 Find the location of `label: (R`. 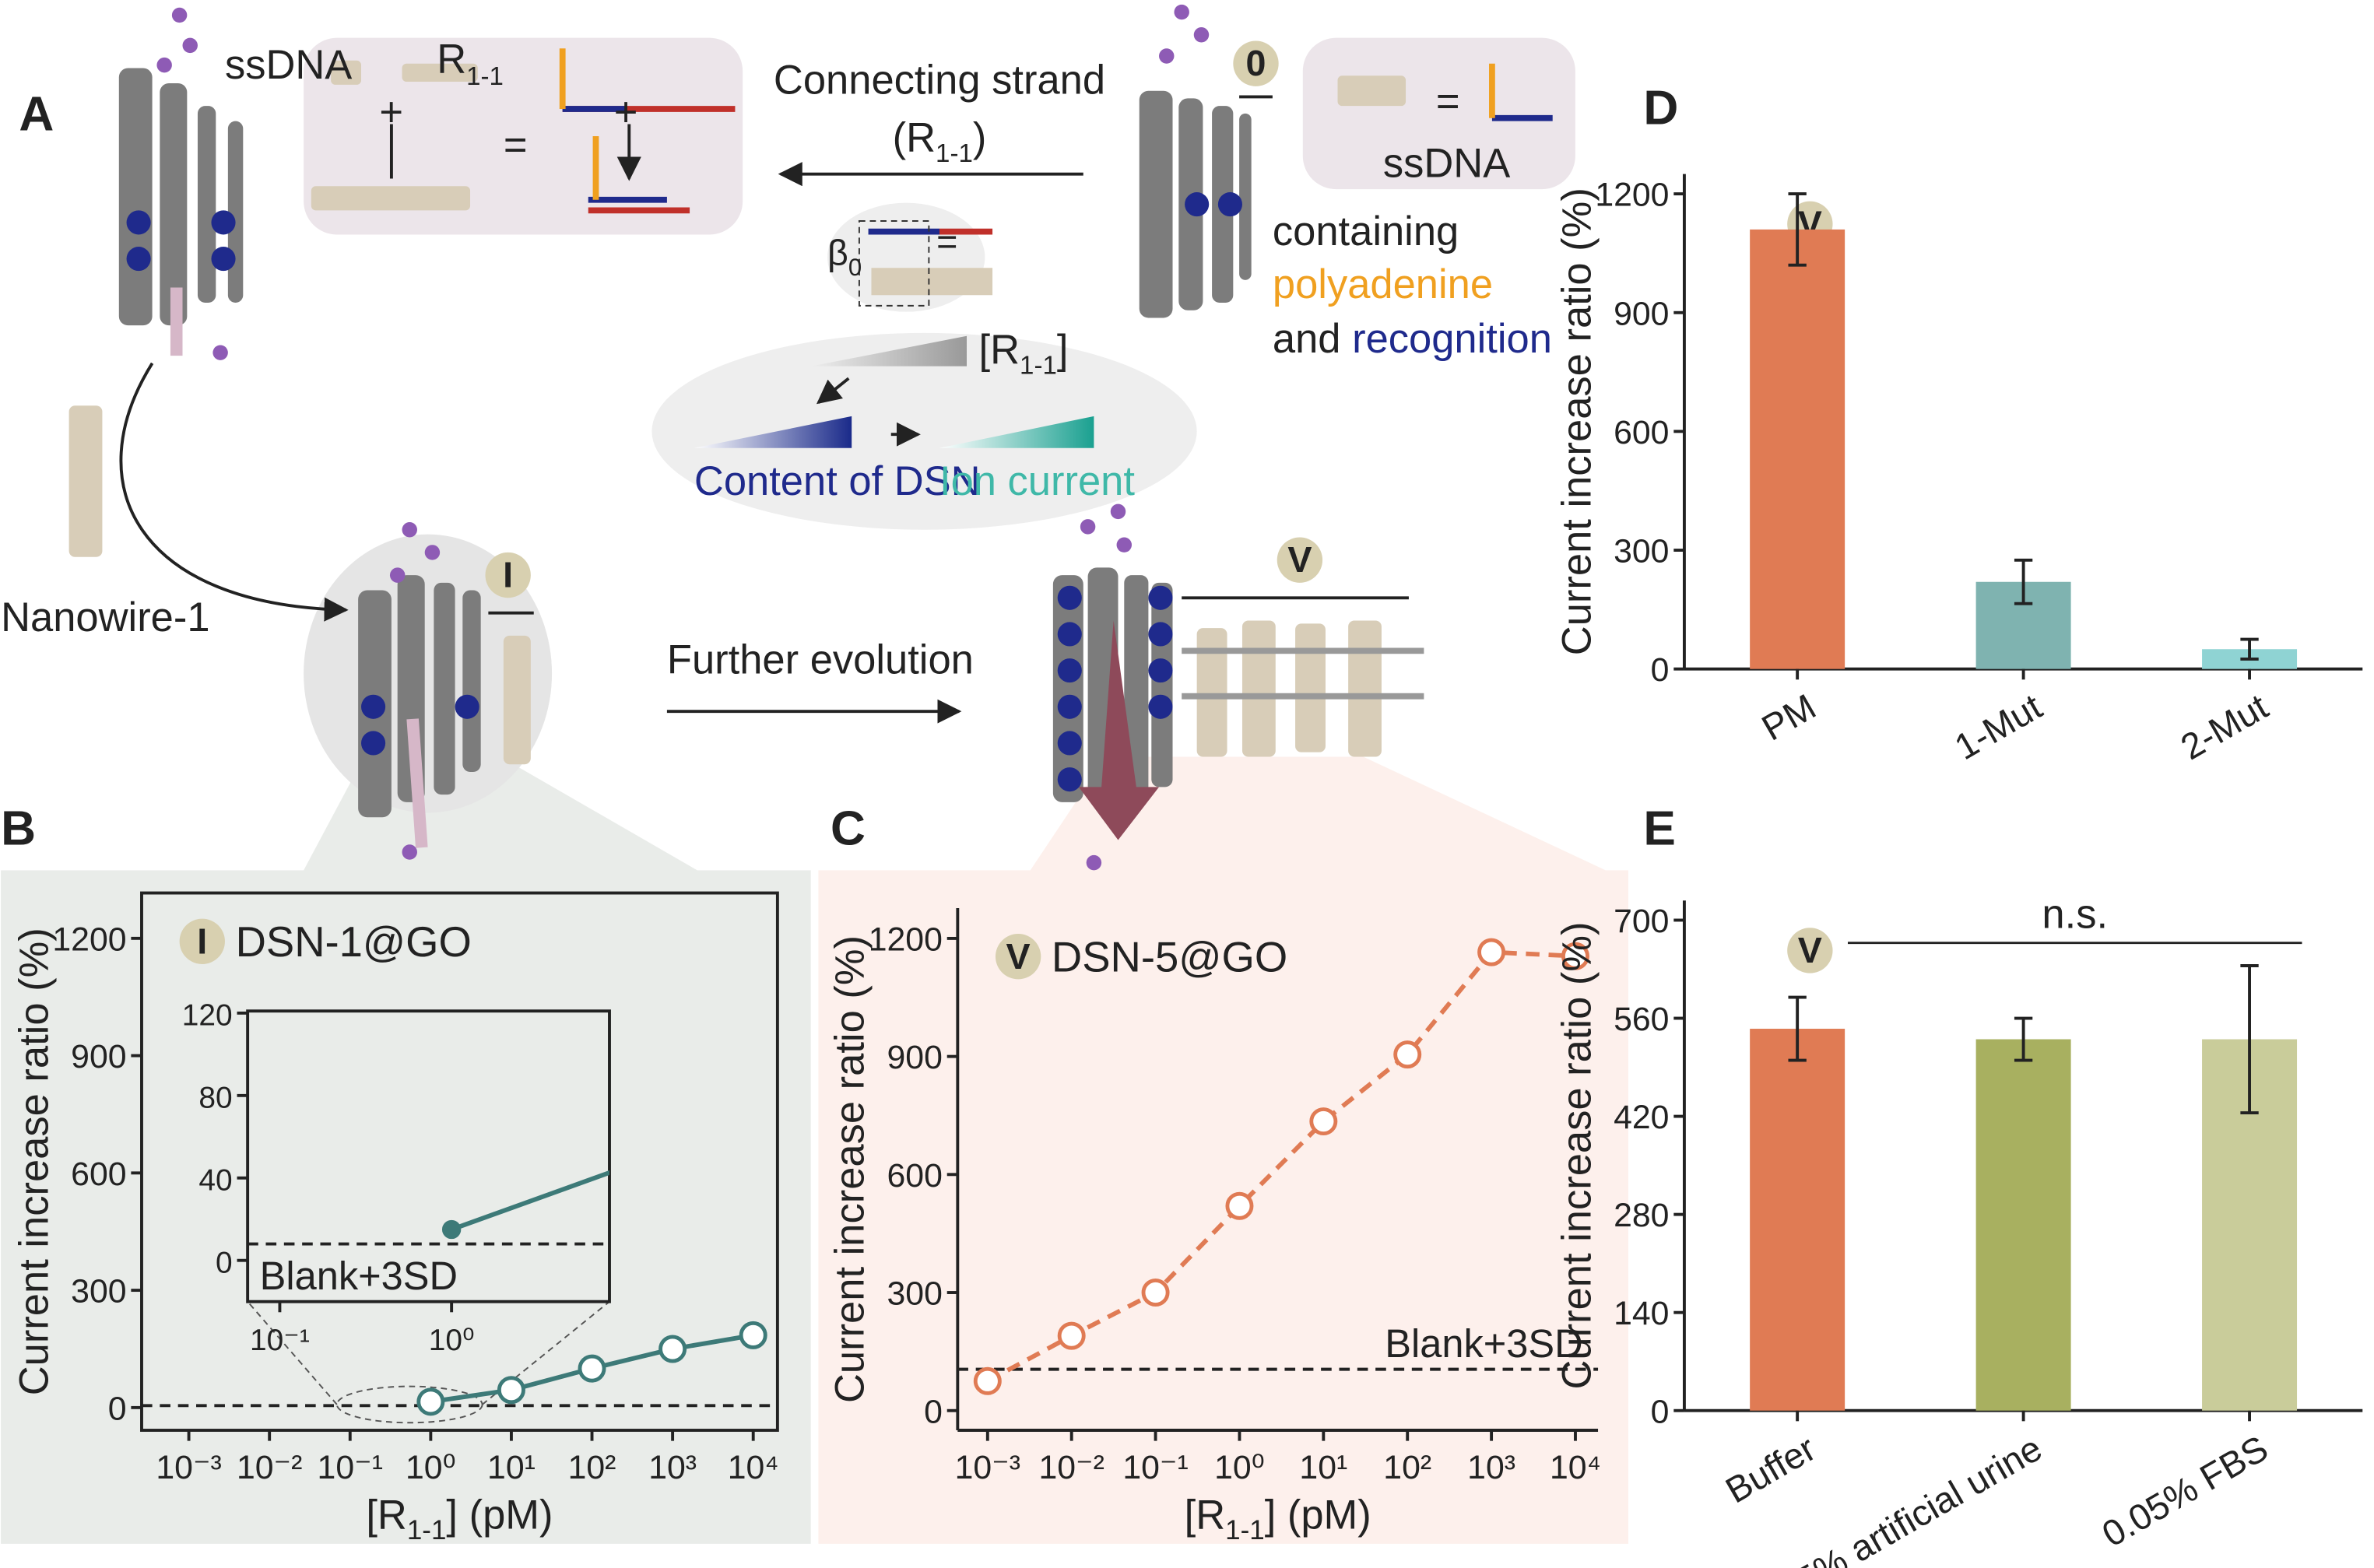

label: (R is located at coordinates (915, 137).